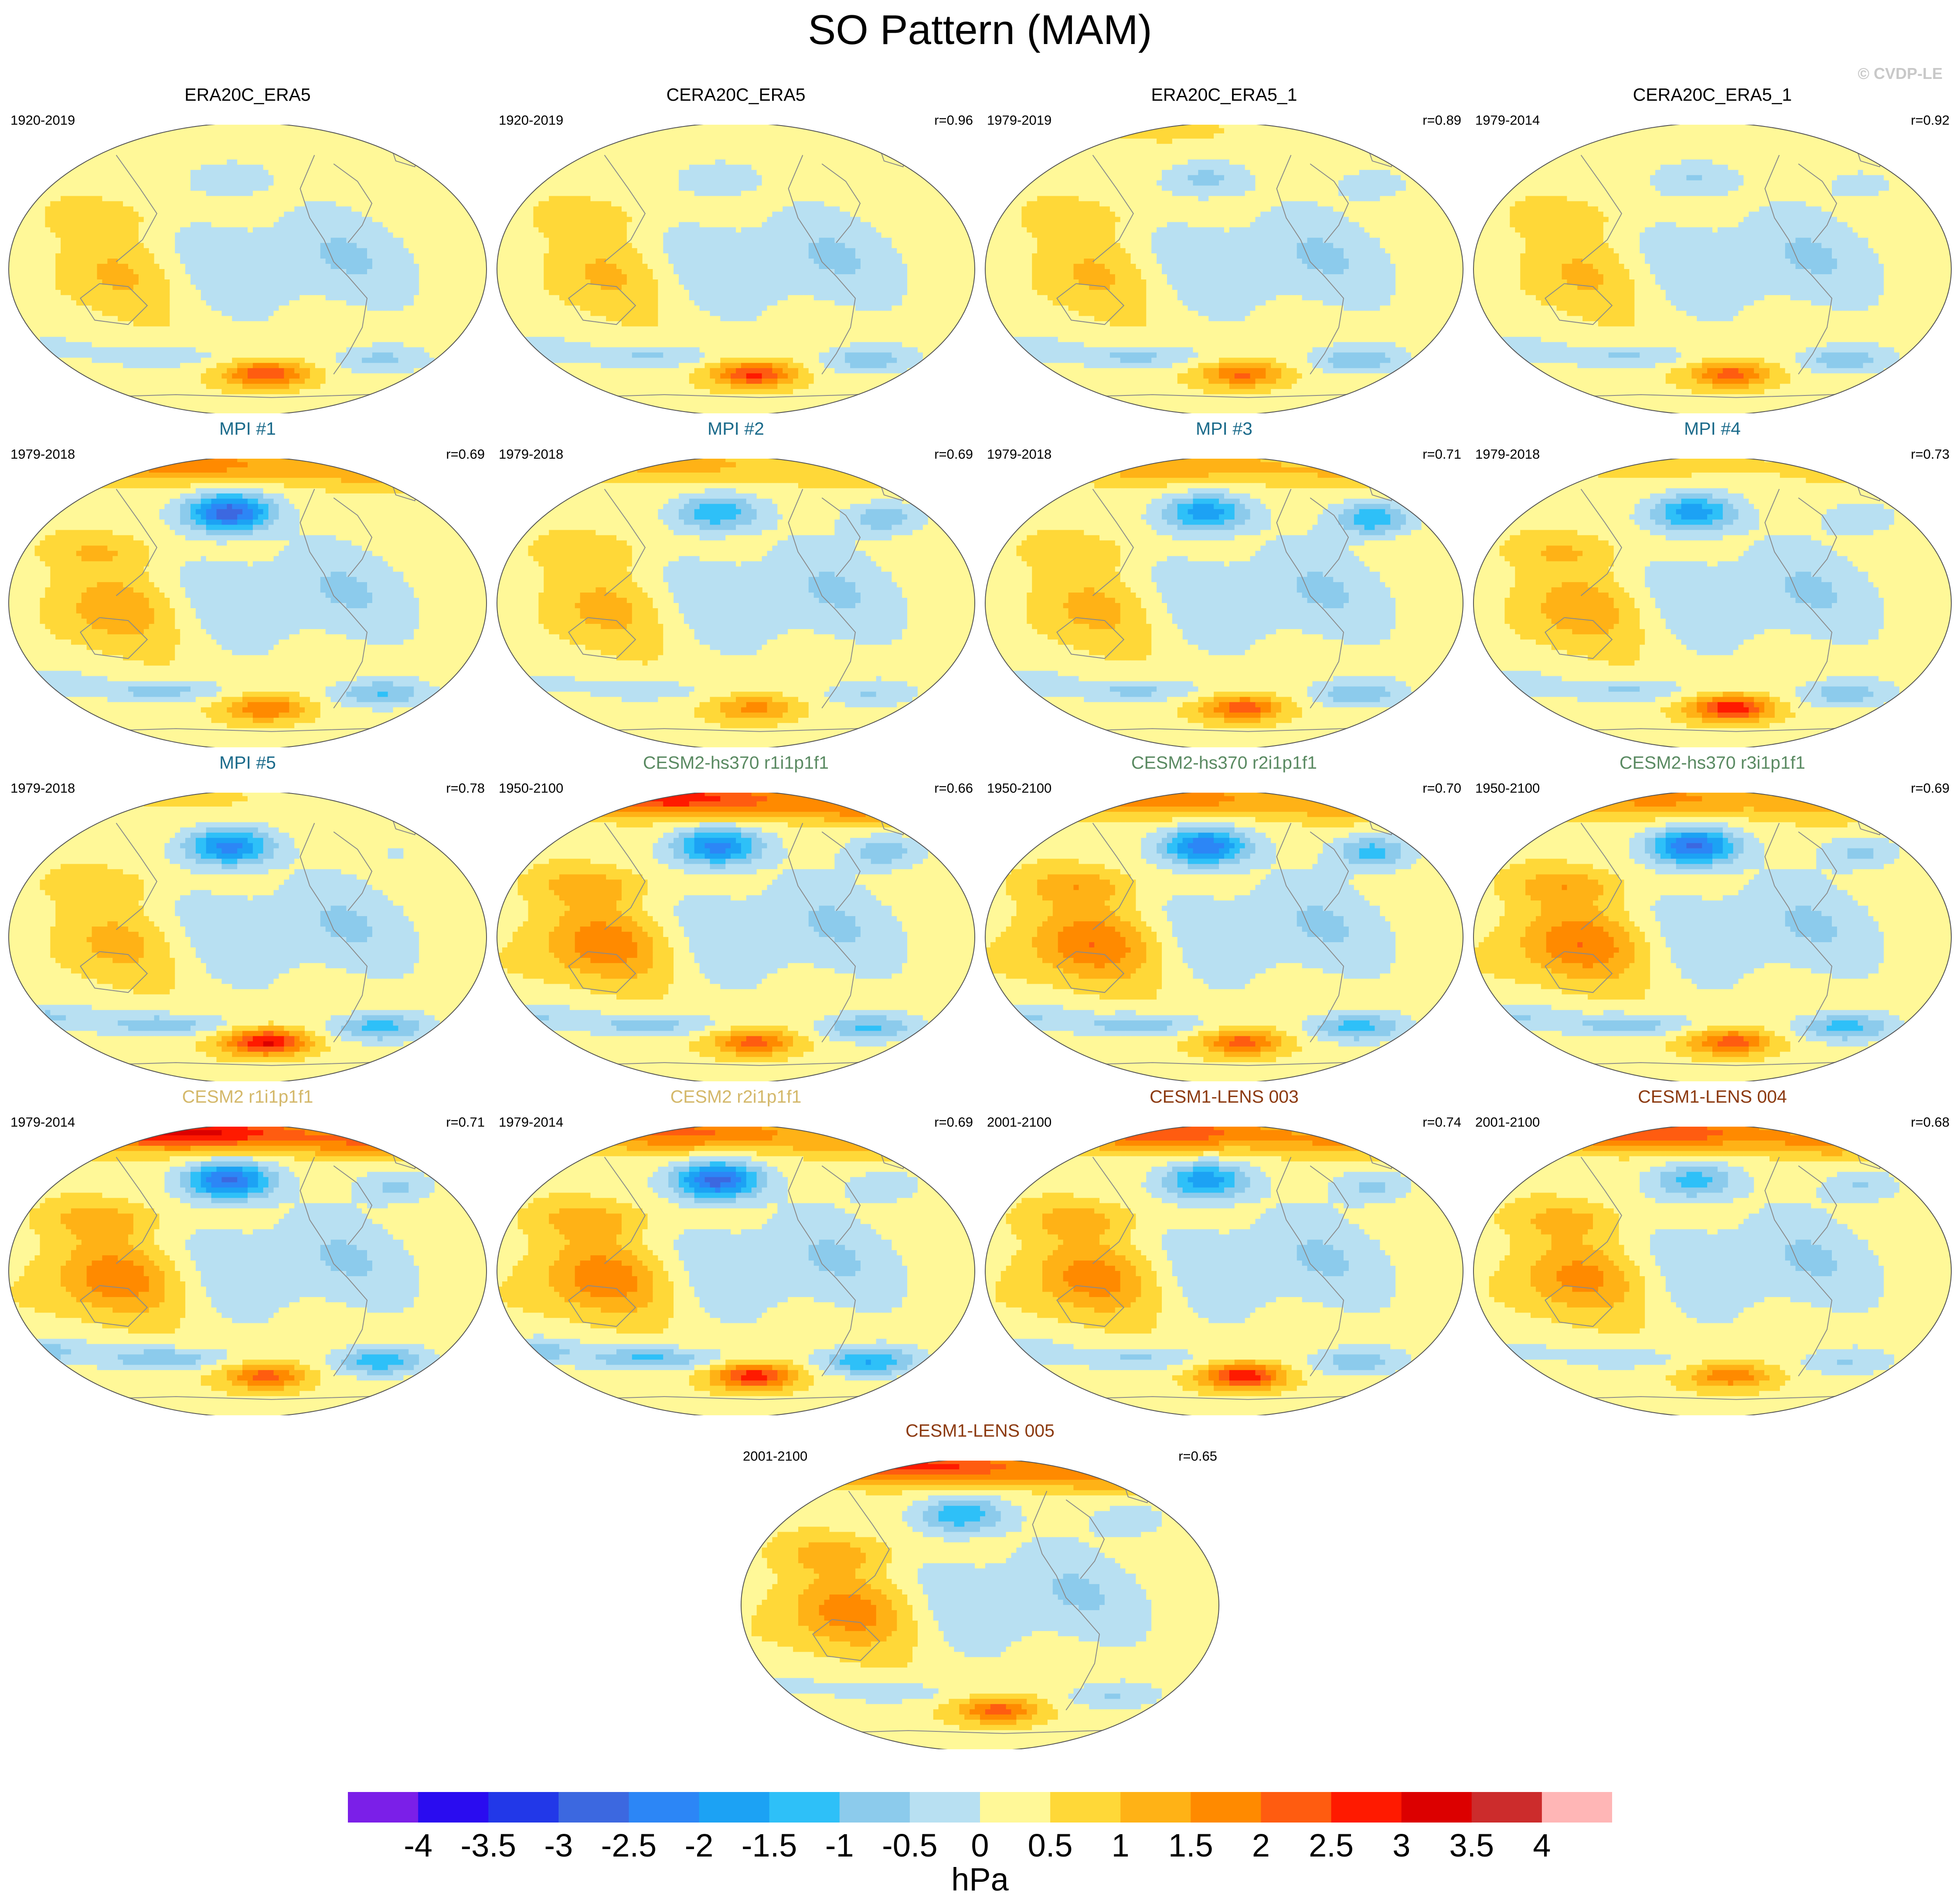 Image resolution: width=1960 pixels, height=1901 pixels. I want to click on colorbar-tick-label: -4, so click(418, 1845).